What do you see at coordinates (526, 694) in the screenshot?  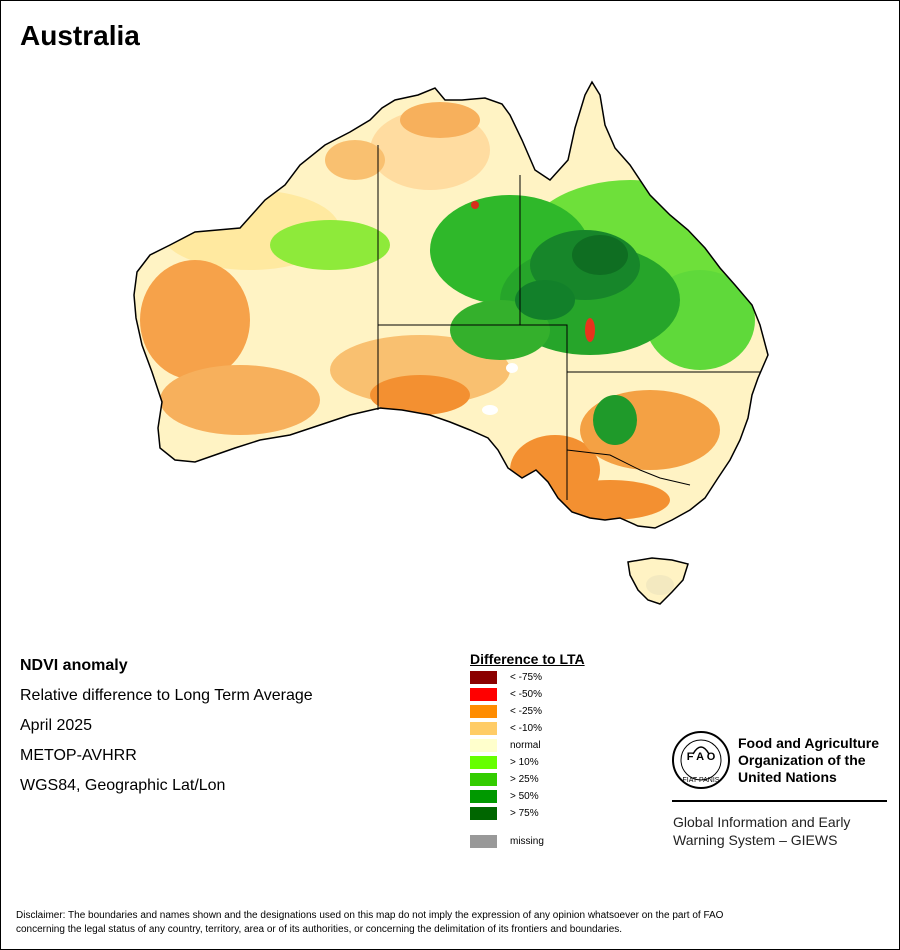 I see `legend-label: < -50%` at bounding box center [526, 694].